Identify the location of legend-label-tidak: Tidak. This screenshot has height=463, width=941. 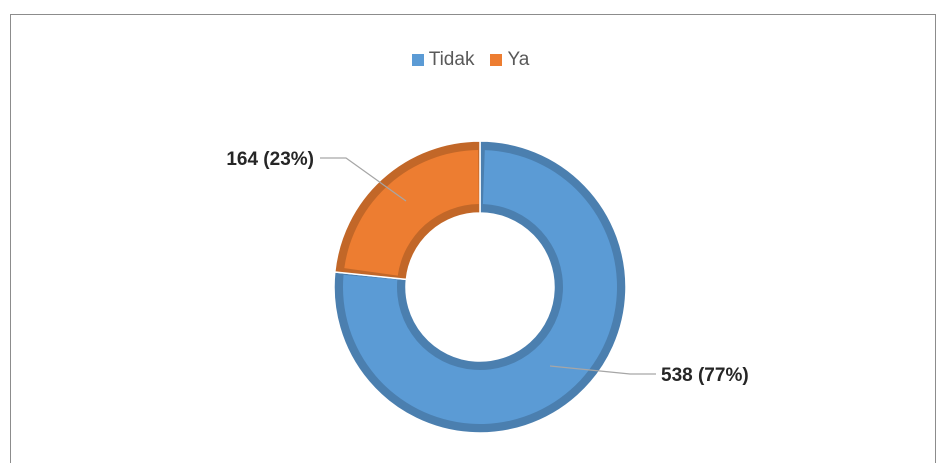
(451, 59).